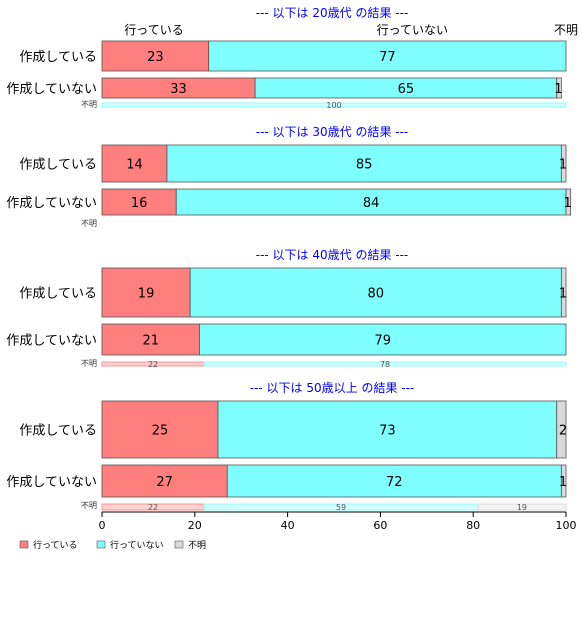  I want to click on bar-value-label: 23, so click(155, 57).